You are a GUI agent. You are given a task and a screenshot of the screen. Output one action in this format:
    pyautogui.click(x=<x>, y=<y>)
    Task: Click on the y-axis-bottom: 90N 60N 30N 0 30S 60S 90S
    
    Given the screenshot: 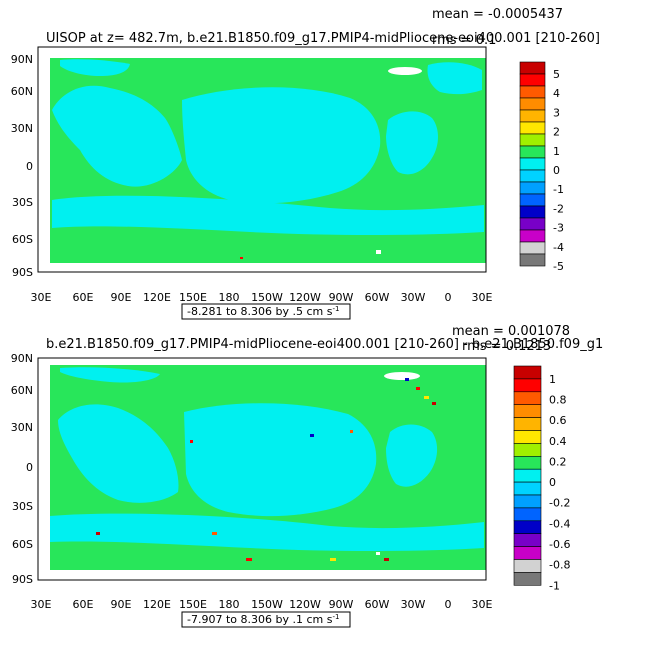 What is the action you would take?
    pyautogui.click(x=22, y=469)
    